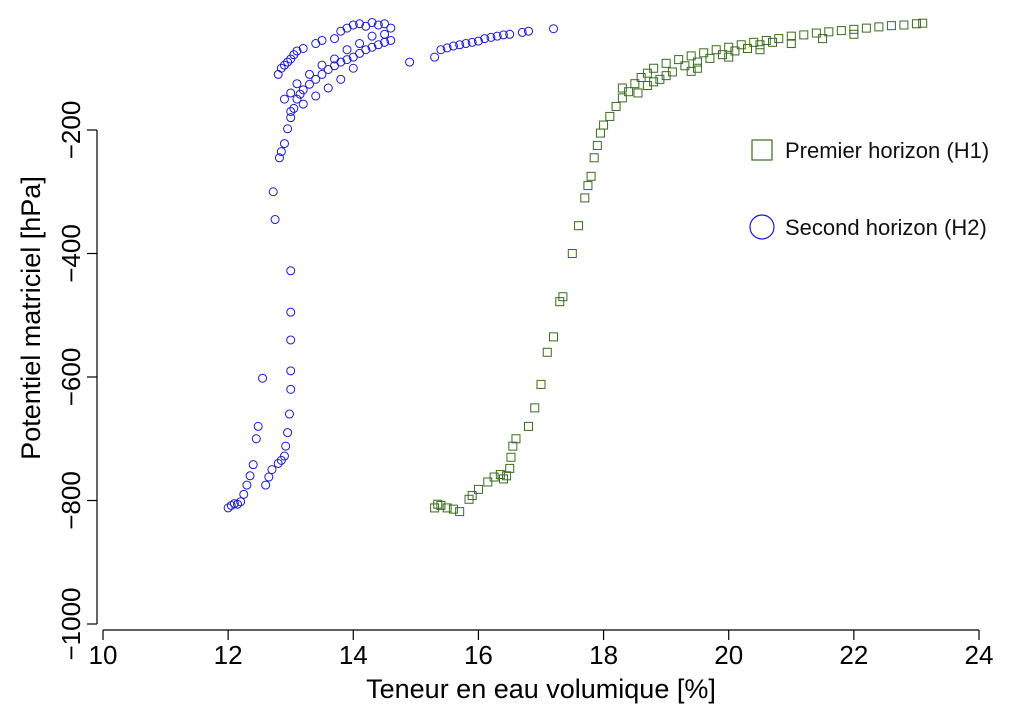 This screenshot has width=1031, height=706. I want to click on y-tick-label: −400, so click(71, 253).